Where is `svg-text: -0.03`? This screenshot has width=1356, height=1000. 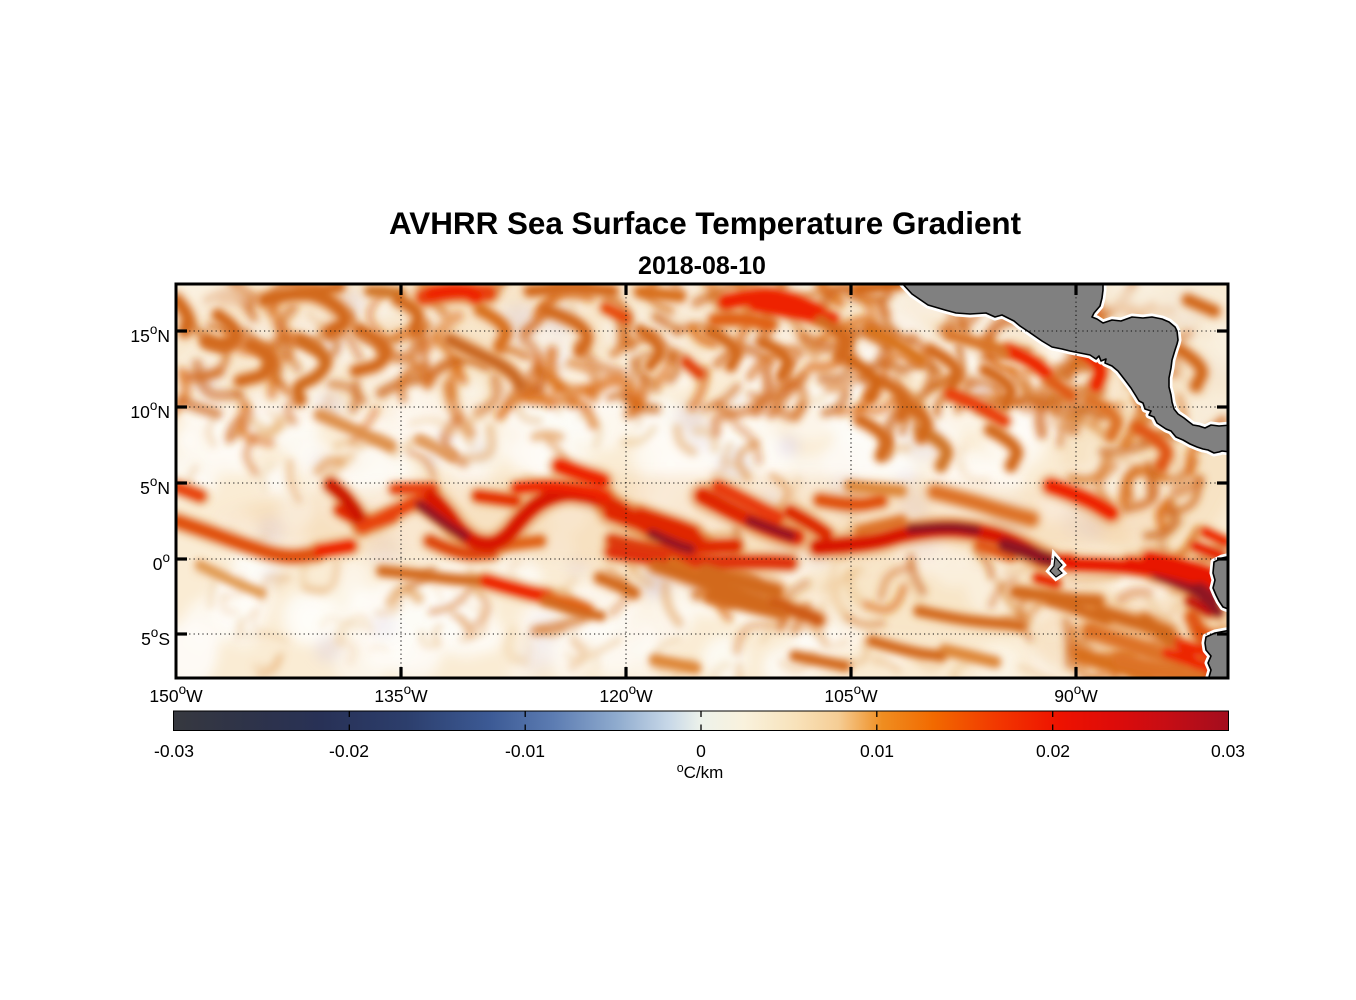
svg-text: -0.03 is located at coordinates (174, 751).